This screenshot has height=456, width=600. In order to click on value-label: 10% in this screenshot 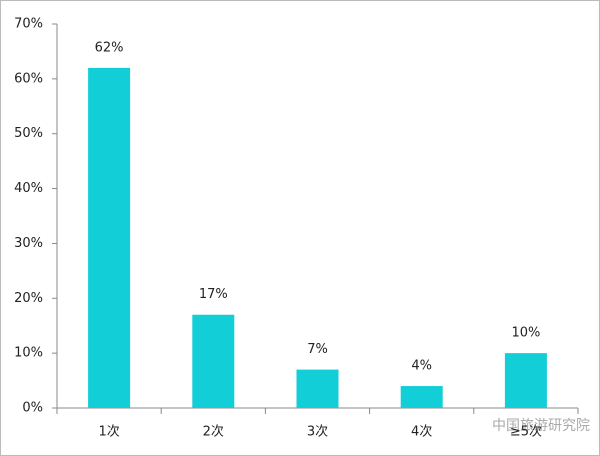, I will do `click(525, 333)`.